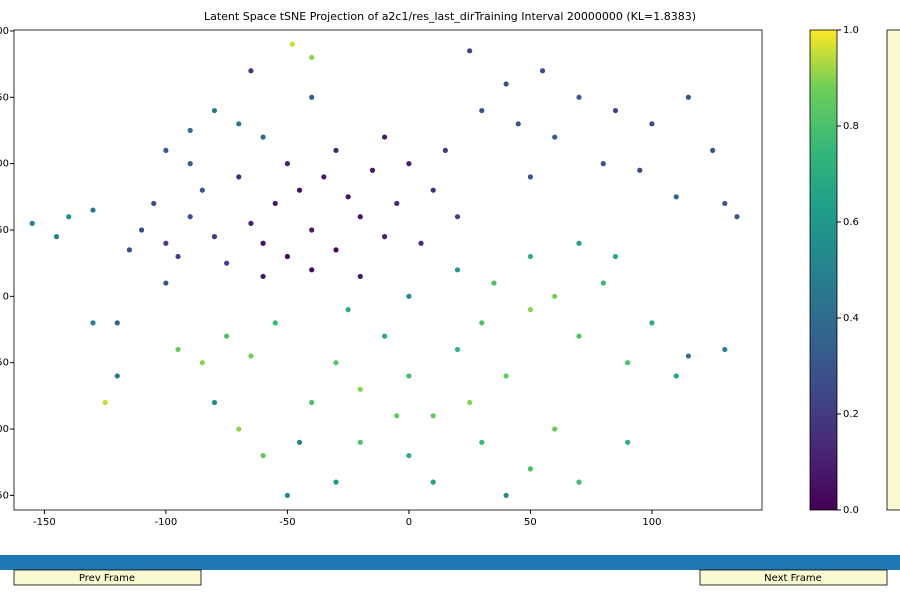  I want to click on frame-slider, so click(450, 562).